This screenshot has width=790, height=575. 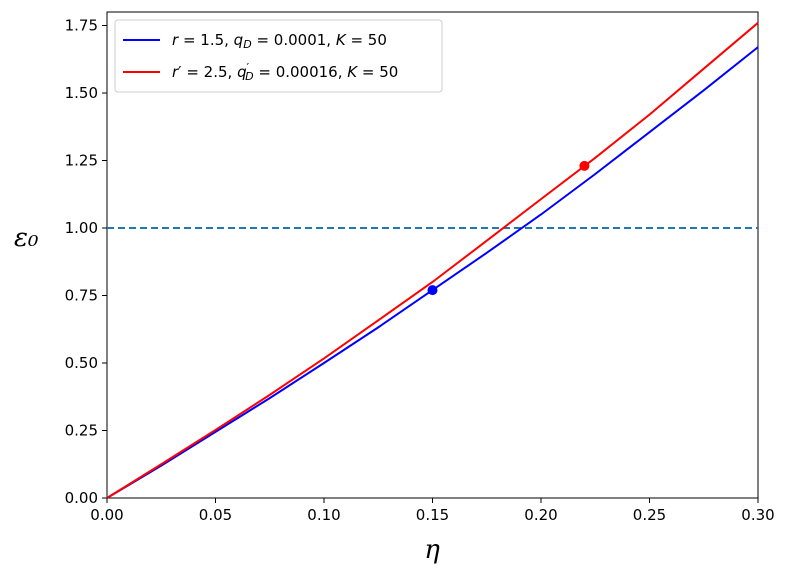 I want to click on x-tick-label: 0.30, so click(x=757, y=515).